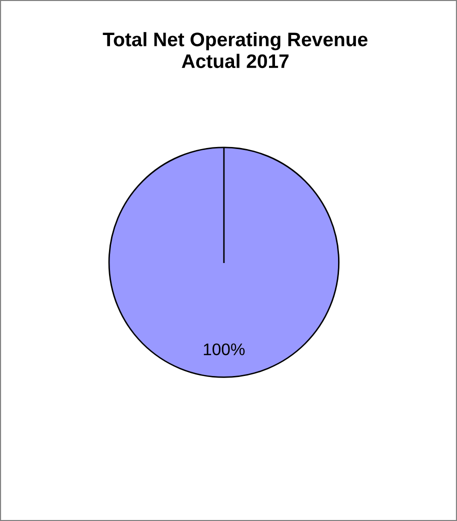 This screenshot has height=521, width=457. What do you see at coordinates (235, 50) in the screenshot?
I see `chart-title: Total Net Operating Revenue Actual 2017` at bounding box center [235, 50].